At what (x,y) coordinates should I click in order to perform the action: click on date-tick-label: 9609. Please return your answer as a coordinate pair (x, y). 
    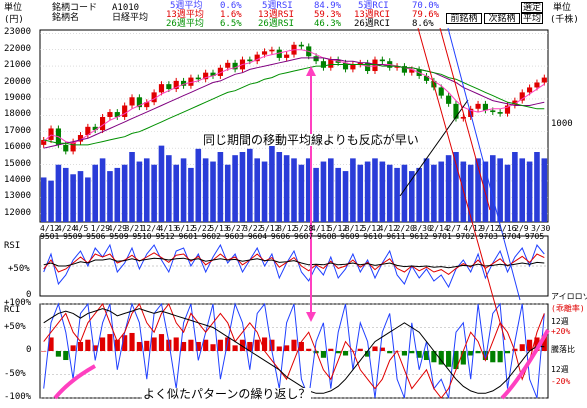
    Looking at the image, I should click on (350, 236).